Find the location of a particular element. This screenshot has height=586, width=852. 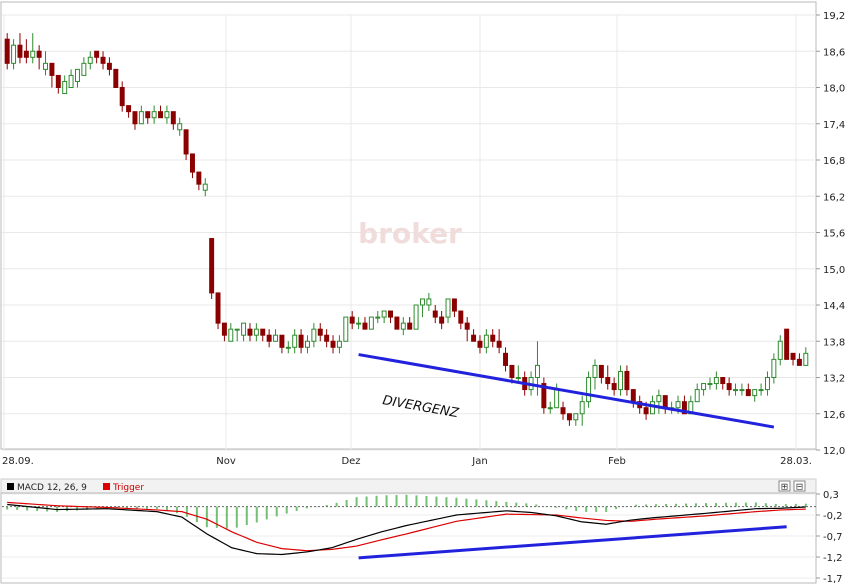

price-x-tick-label: Feb is located at coordinates (617, 461).